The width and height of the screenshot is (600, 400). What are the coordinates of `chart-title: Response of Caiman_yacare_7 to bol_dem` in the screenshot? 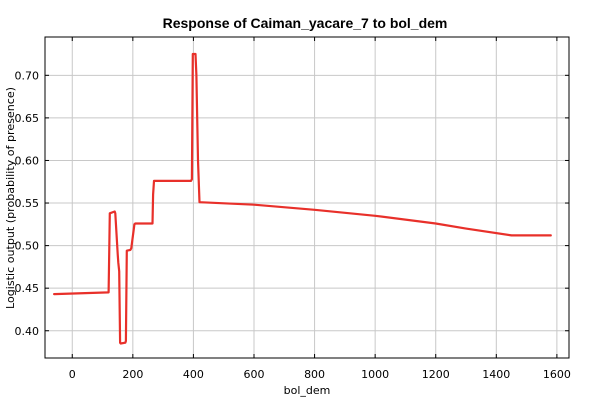 It's located at (305, 23).